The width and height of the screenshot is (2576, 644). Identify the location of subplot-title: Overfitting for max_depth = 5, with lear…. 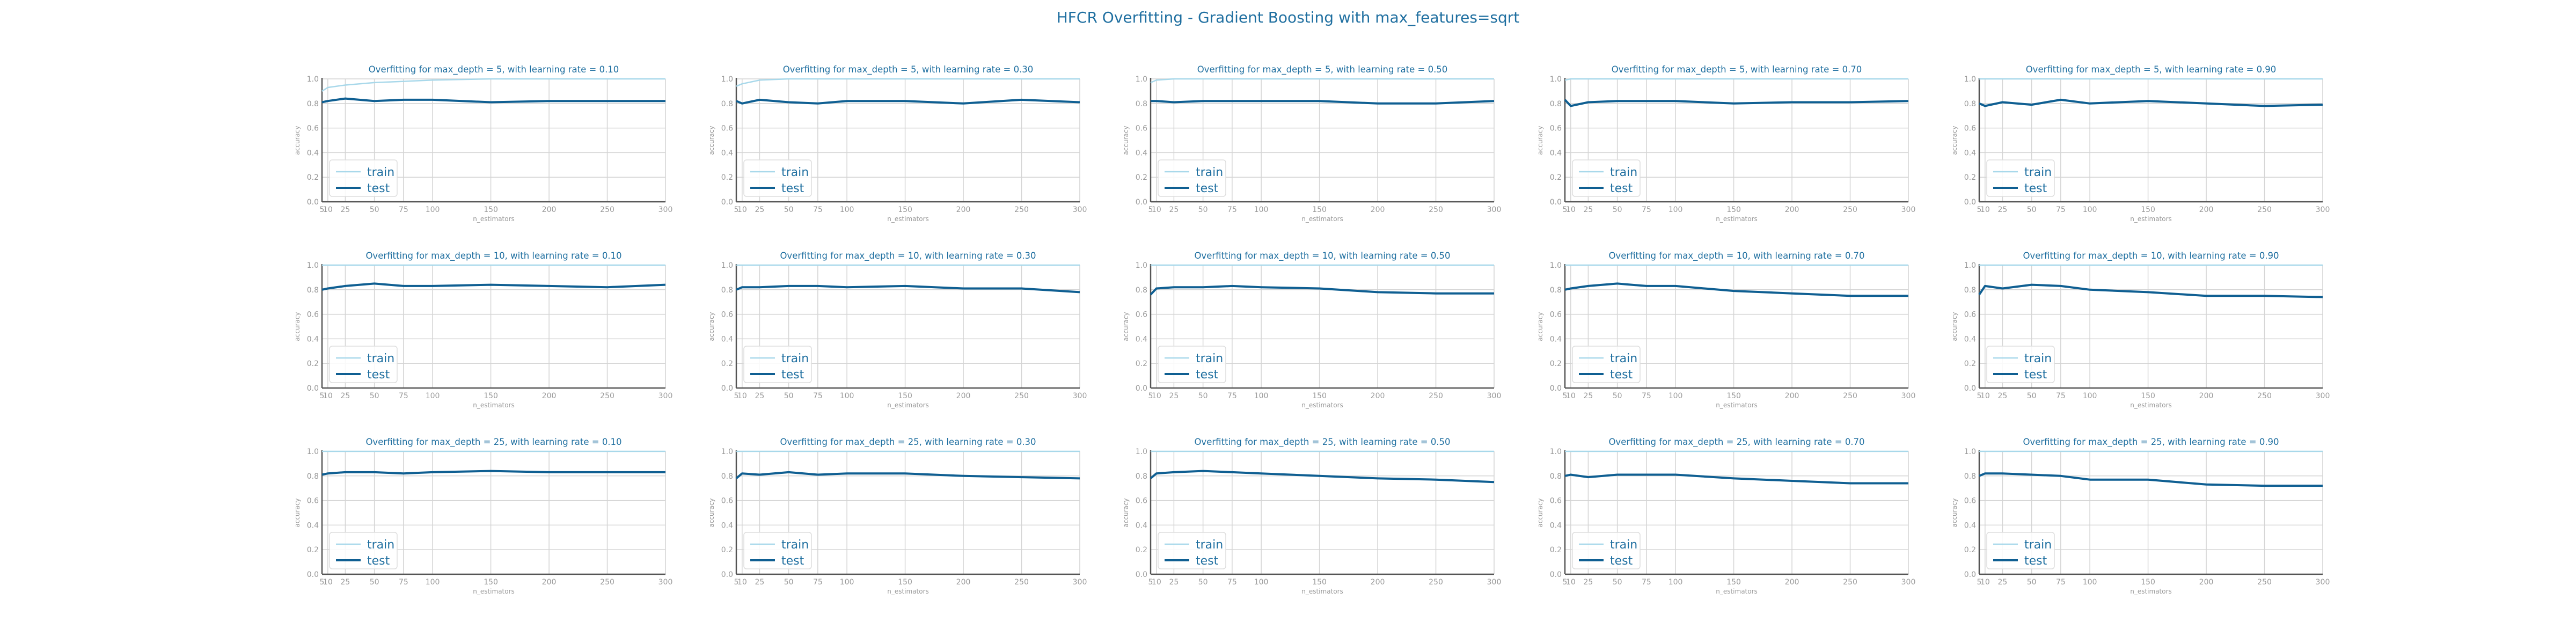
(494, 69).